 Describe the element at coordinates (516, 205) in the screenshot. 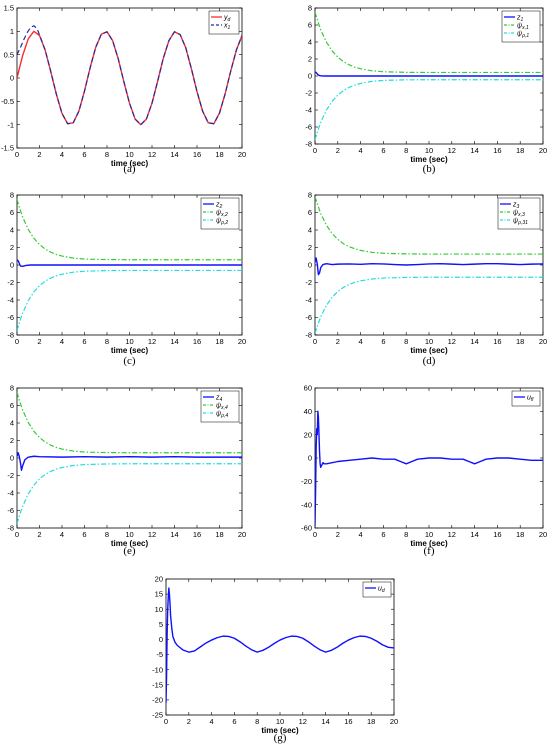

I see `legend-label: z3` at that location.